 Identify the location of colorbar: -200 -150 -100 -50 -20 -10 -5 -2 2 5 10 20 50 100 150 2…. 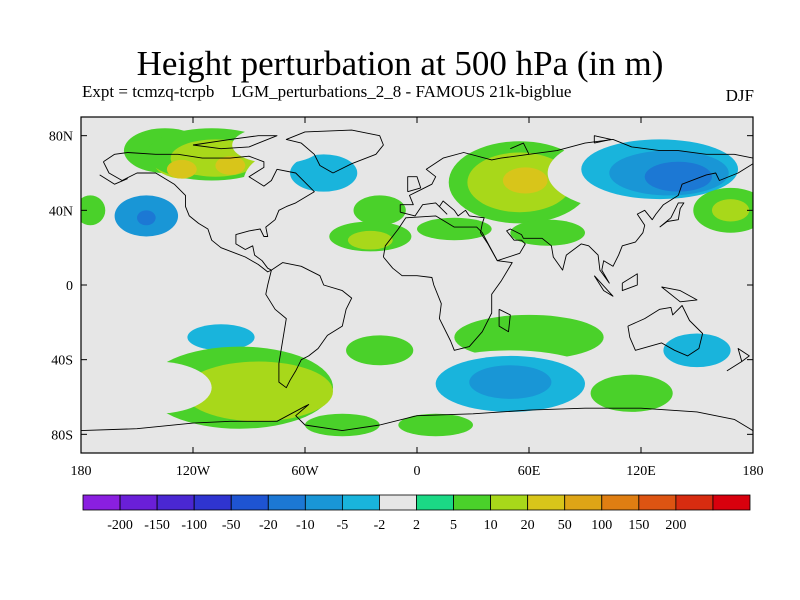
(416, 513).